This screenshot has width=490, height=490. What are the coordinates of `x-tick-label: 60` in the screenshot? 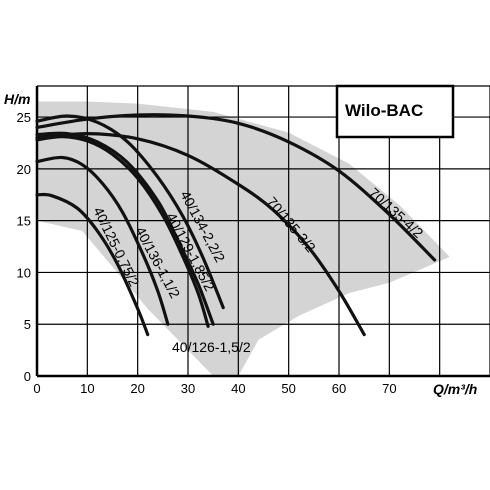 It's located at (339, 388).